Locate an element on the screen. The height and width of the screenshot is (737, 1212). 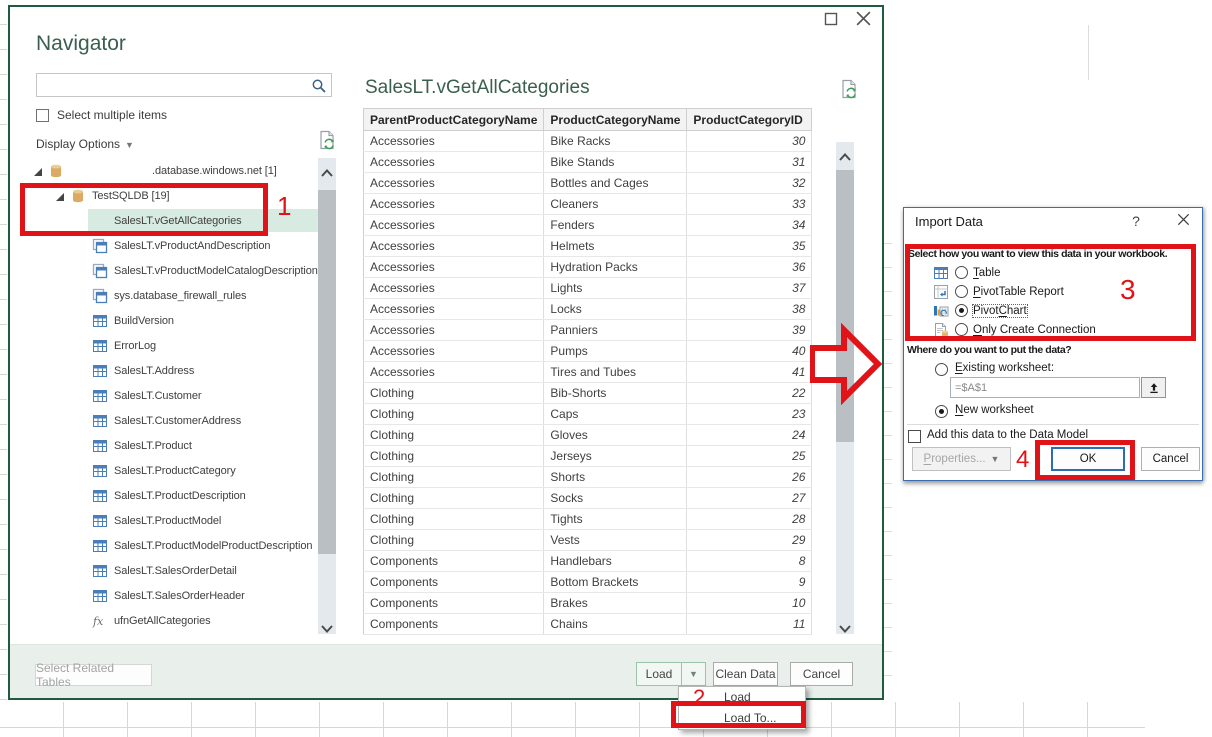
new-worksheet-radio is located at coordinates (941, 411).